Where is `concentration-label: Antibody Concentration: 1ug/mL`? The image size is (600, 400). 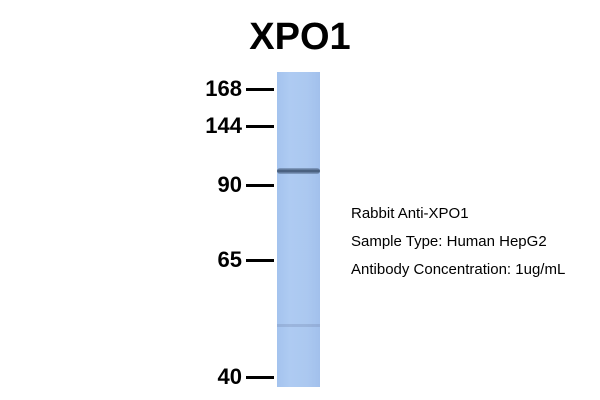 concentration-label: Antibody Concentration: 1ug/mL is located at coordinates (458, 269).